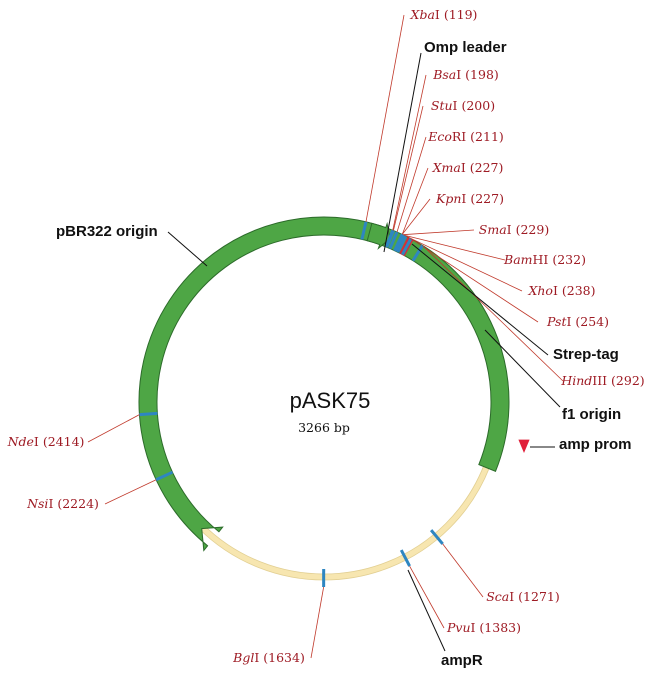  Describe the element at coordinates (73, 503) in the screenshot. I see `site-enzyme-position: I (2224)` at that location.